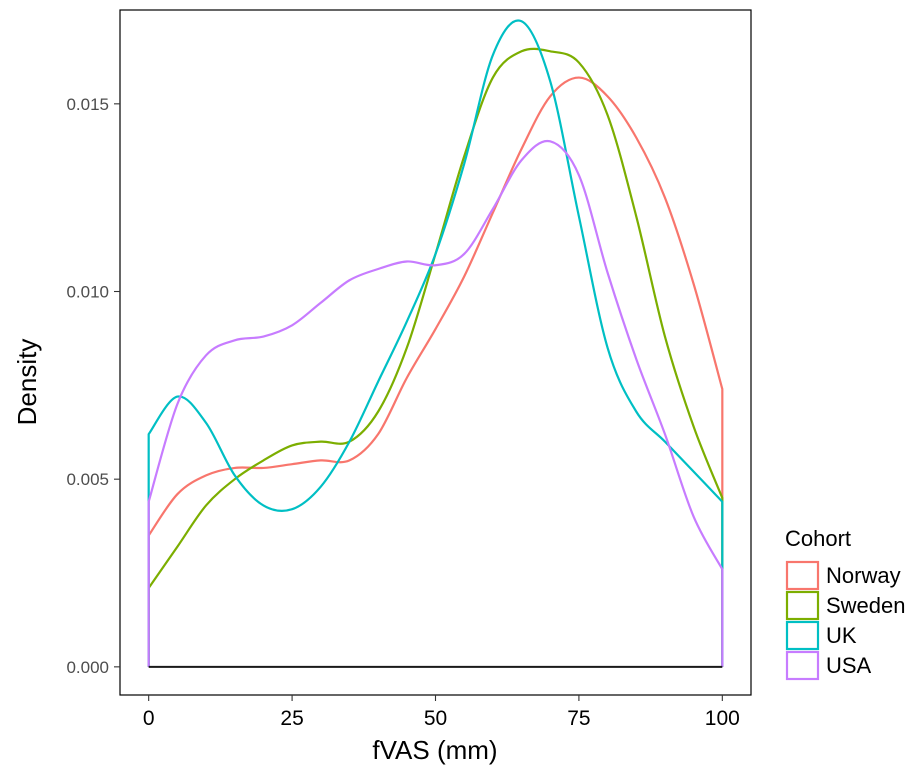  I want to click on legend-key-uk, so click(802, 635).